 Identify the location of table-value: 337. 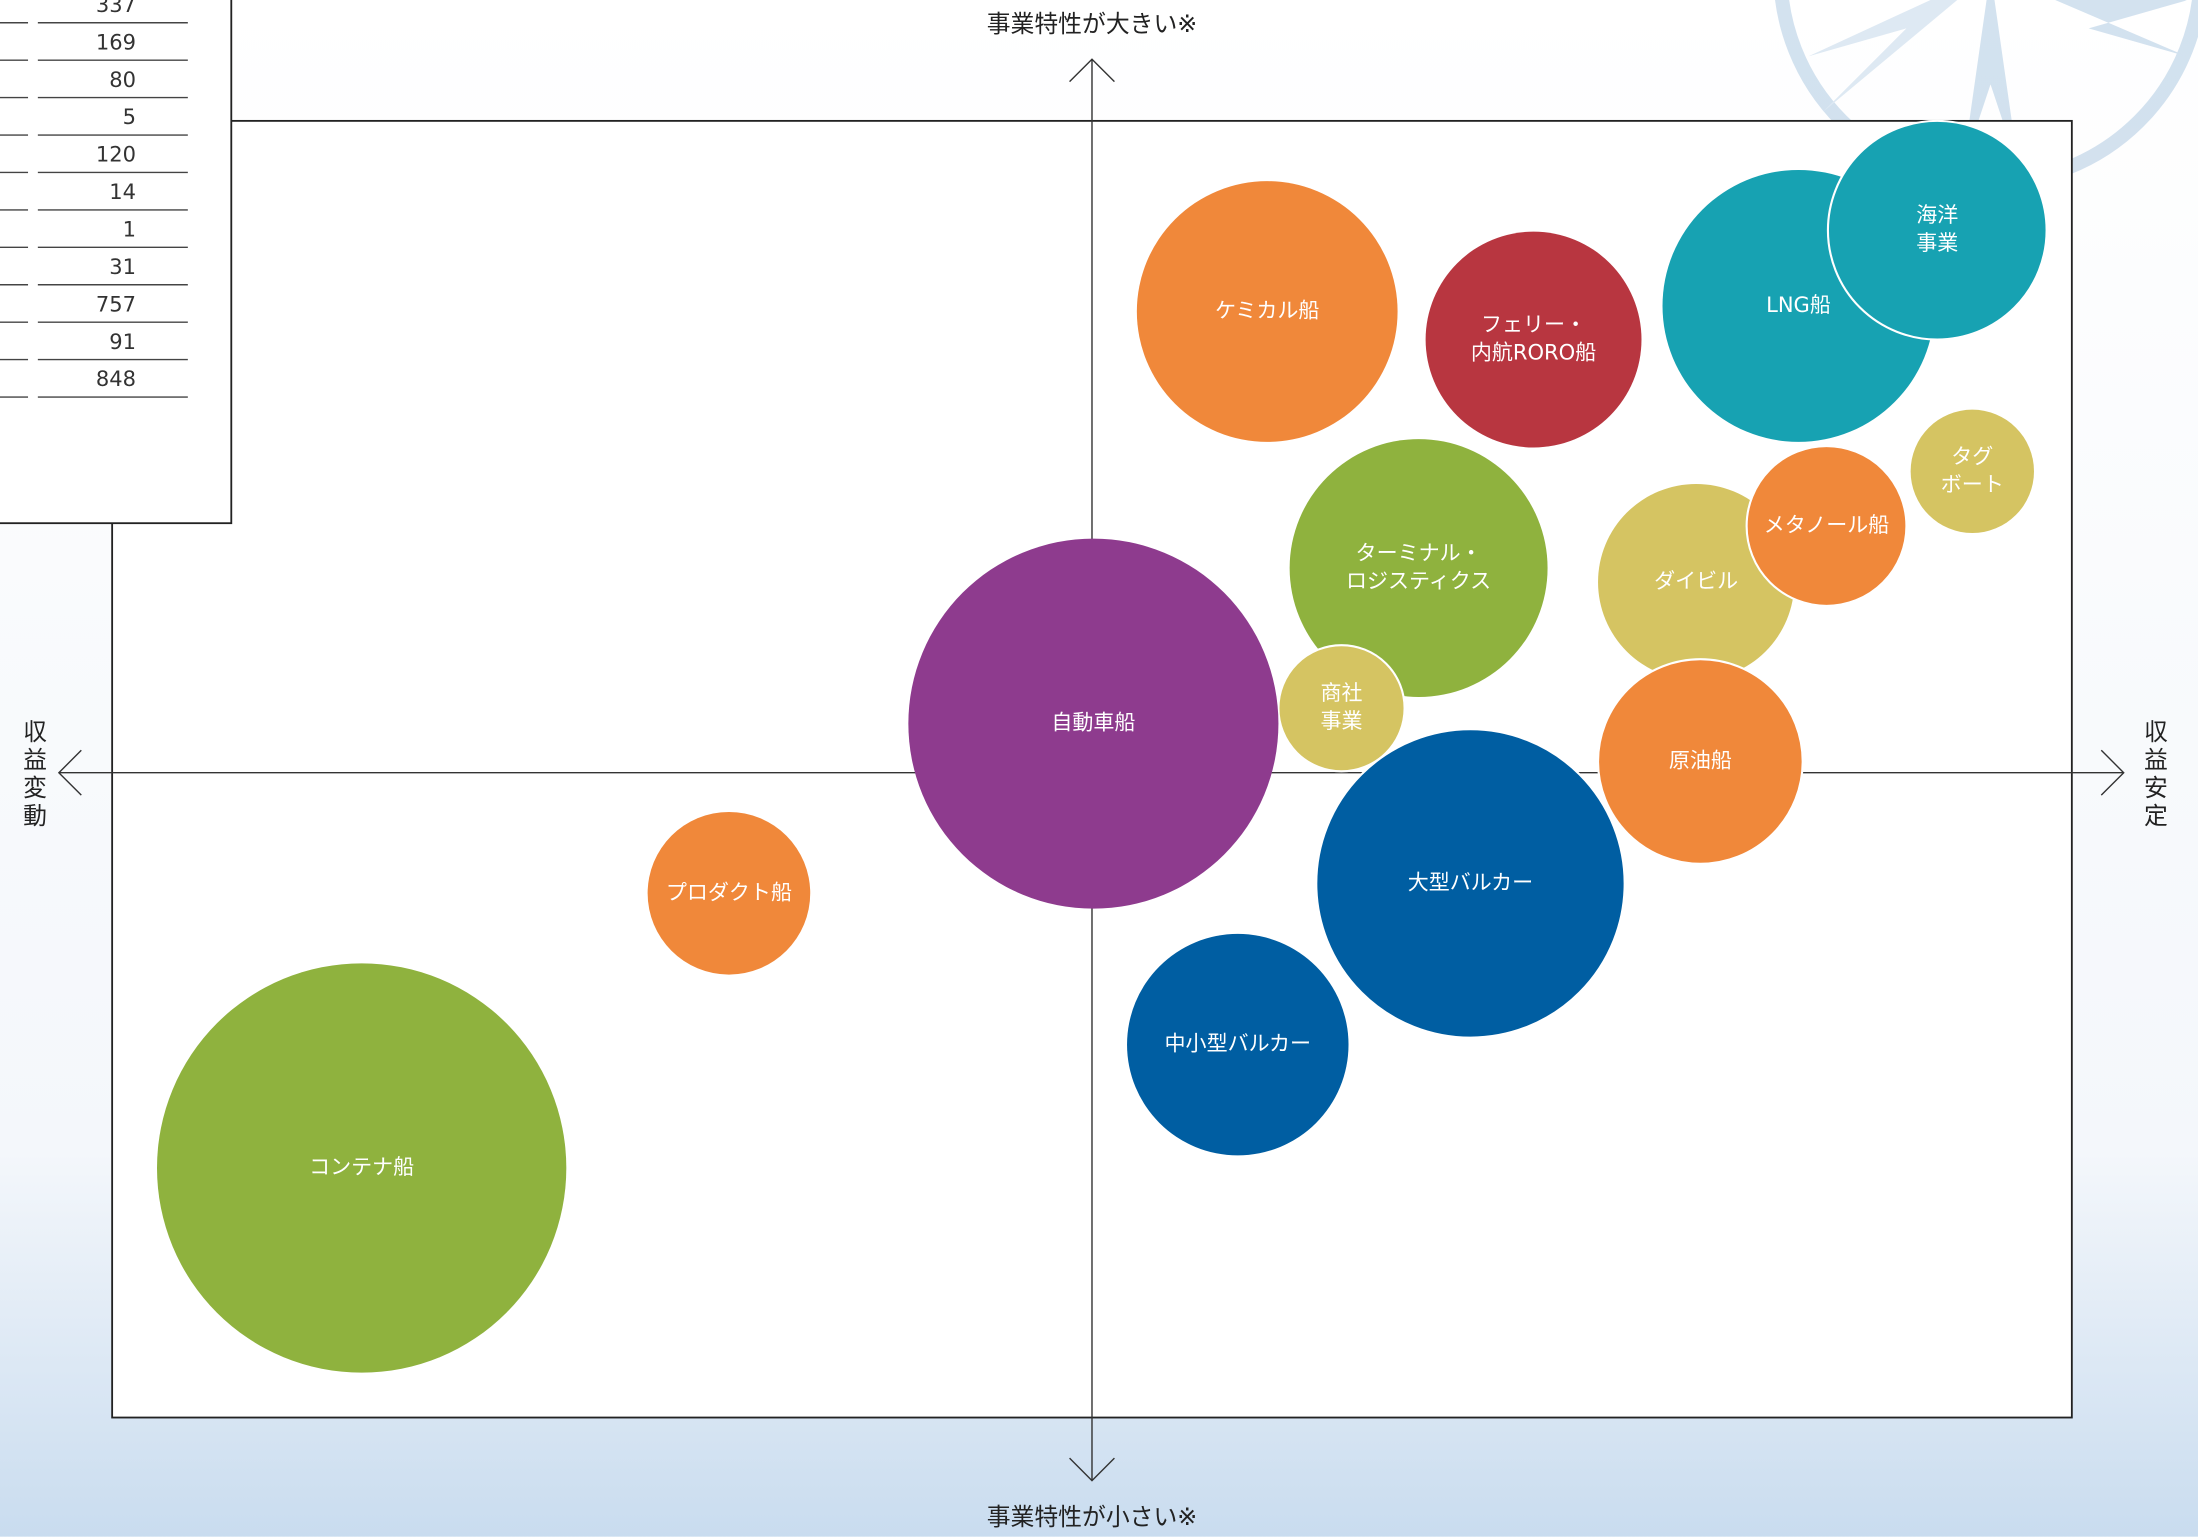
(116, 8).